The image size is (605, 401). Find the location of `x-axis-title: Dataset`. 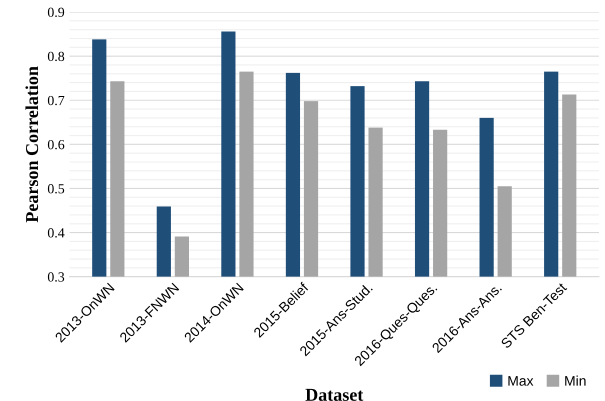

x-axis-title: Dataset is located at coordinates (335, 394).